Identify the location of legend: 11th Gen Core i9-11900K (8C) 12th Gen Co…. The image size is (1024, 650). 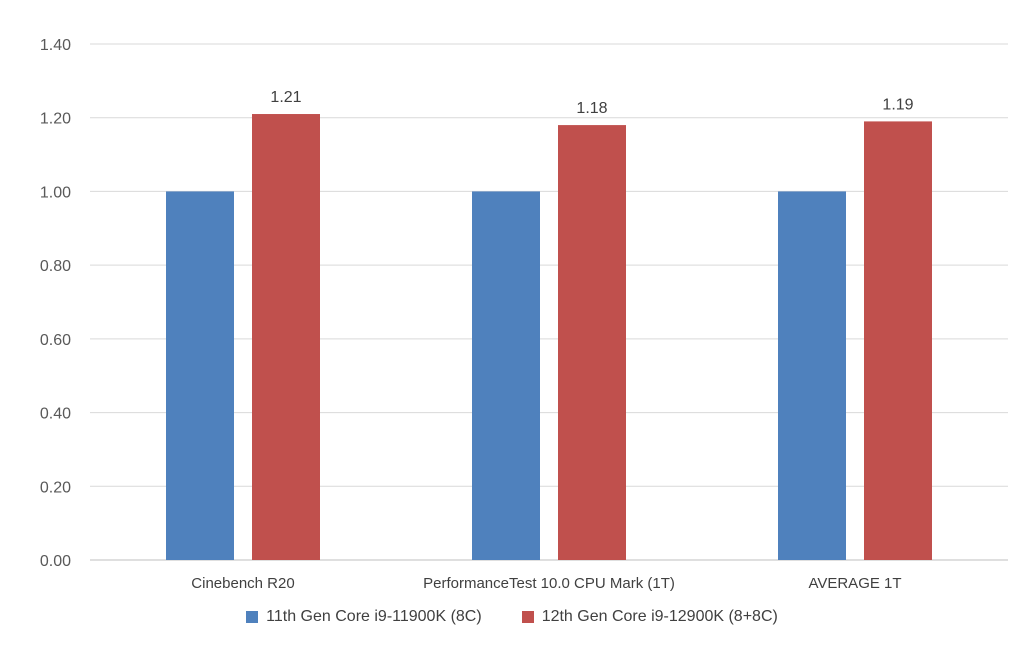
(512, 617).